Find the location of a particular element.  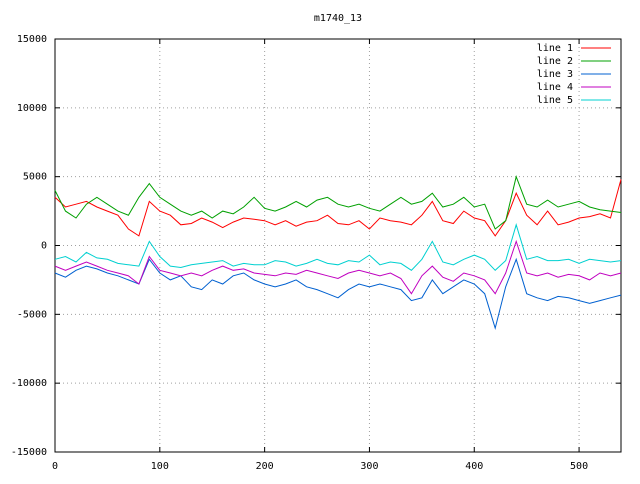

y-tick-label: -10000 is located at coordinates (29, 383).